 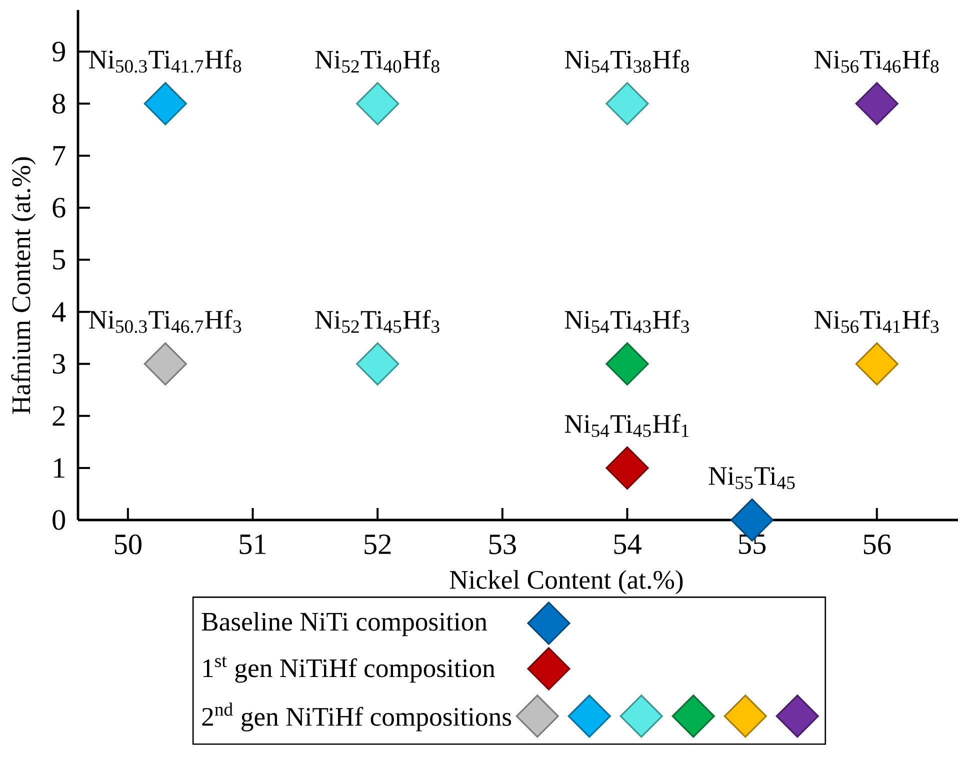 I want to click on y-tick-label: 8, so click(x=59, y=104).